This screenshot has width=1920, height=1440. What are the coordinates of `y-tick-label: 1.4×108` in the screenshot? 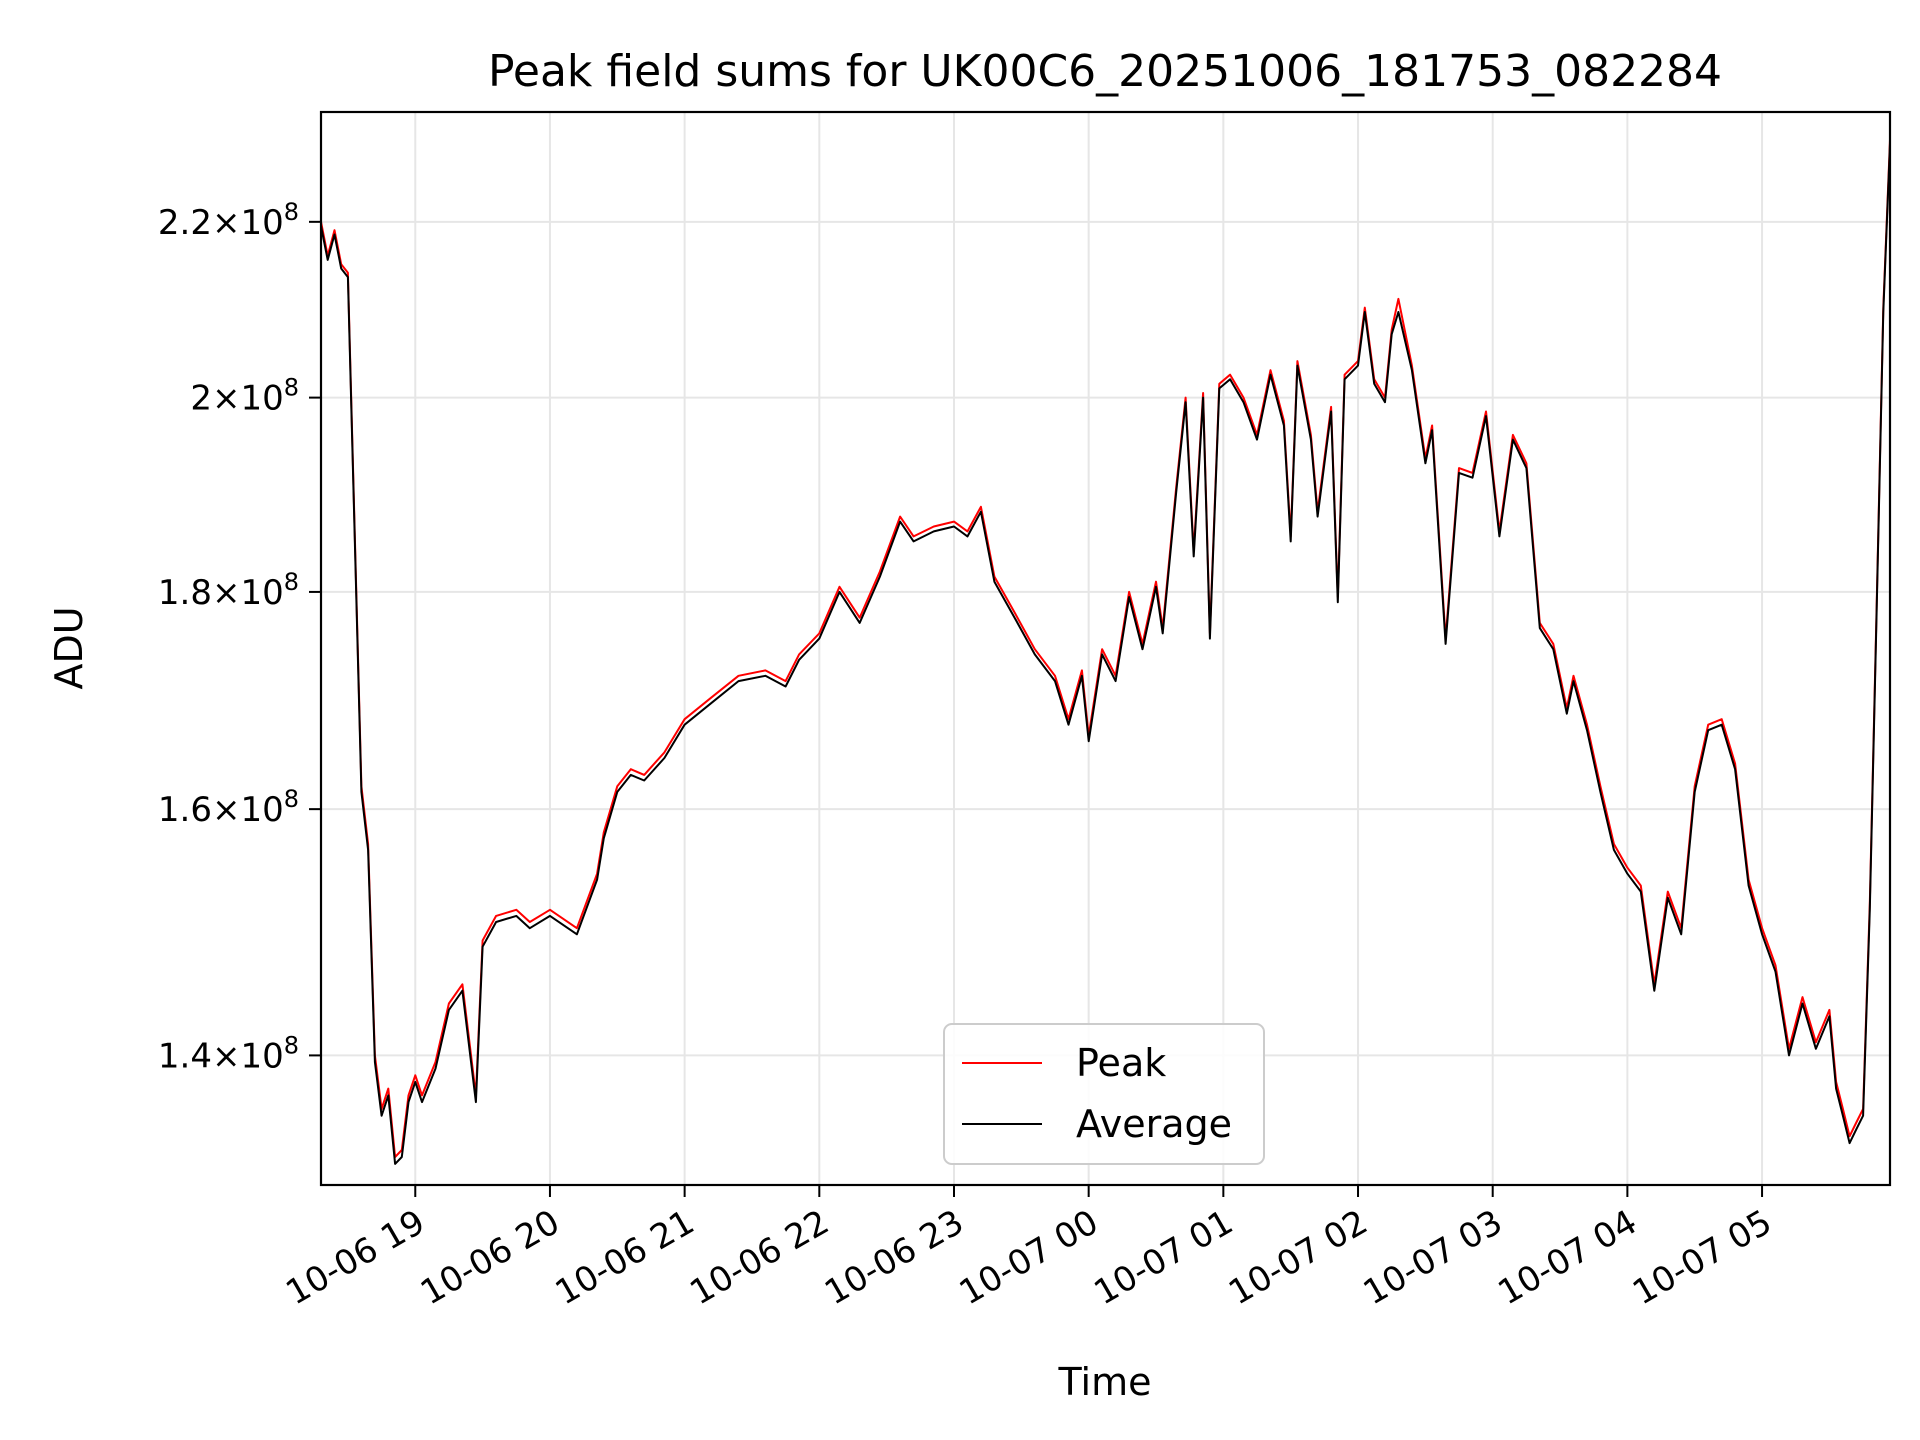 It's located at (228, 1053).